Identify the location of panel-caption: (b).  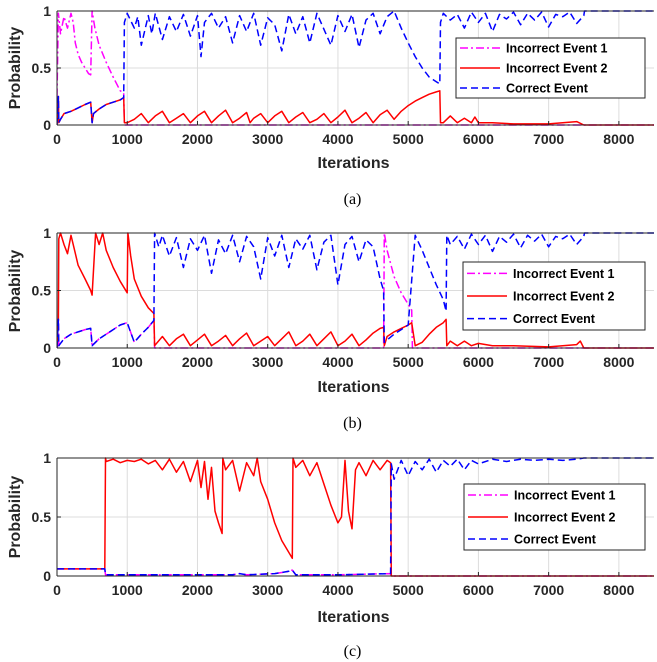
(352, 423).